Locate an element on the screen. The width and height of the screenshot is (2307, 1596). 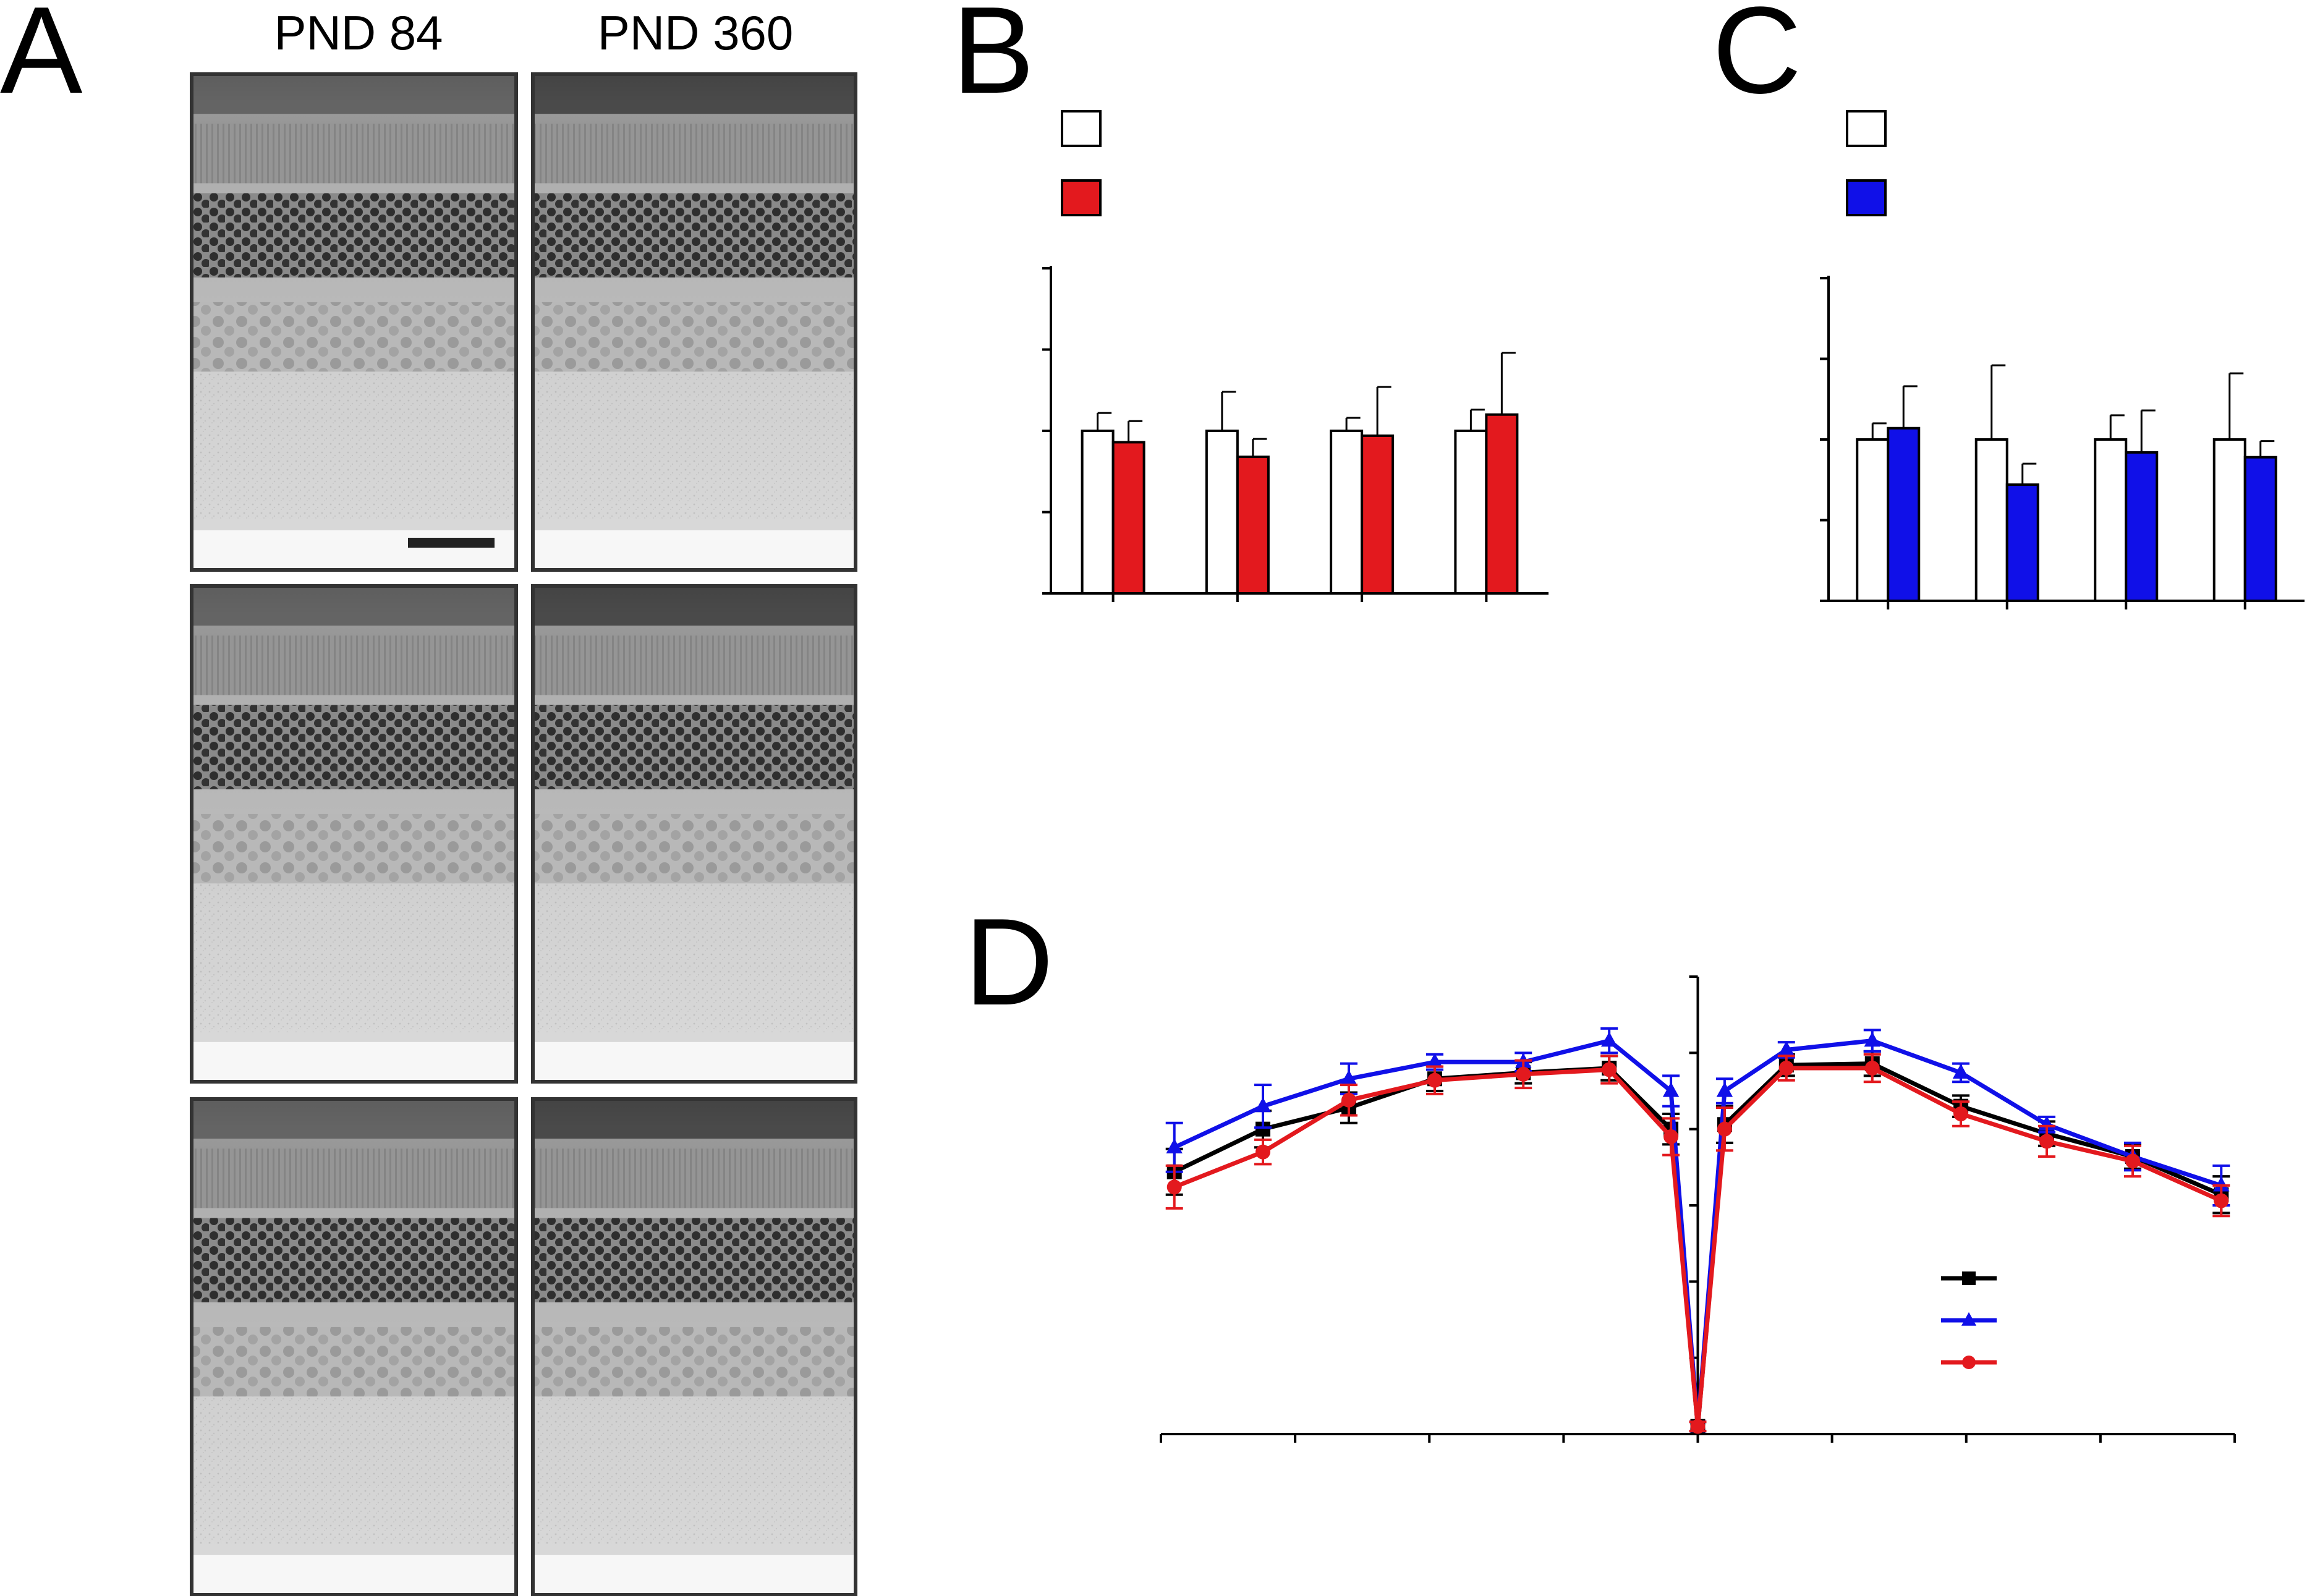
histology-image-r1-c2 is located at coordinates (694, 322).